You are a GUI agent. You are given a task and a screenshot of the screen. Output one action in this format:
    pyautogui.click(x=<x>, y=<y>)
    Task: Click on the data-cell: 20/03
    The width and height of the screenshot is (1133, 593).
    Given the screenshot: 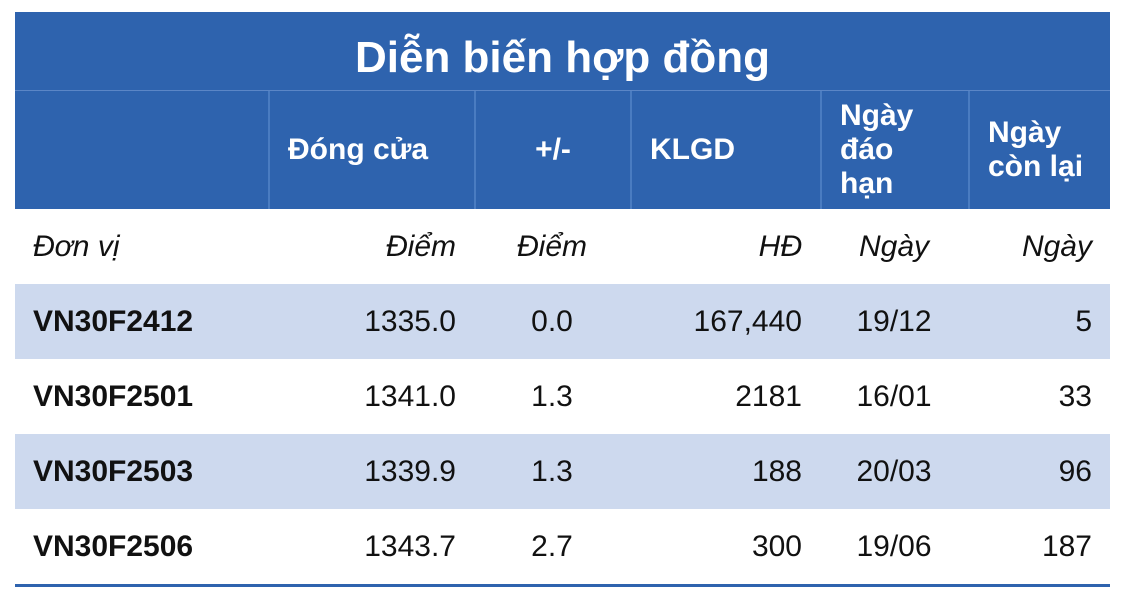 What is the action you would take?
    pyautogui.click(x=894, y=471)
    